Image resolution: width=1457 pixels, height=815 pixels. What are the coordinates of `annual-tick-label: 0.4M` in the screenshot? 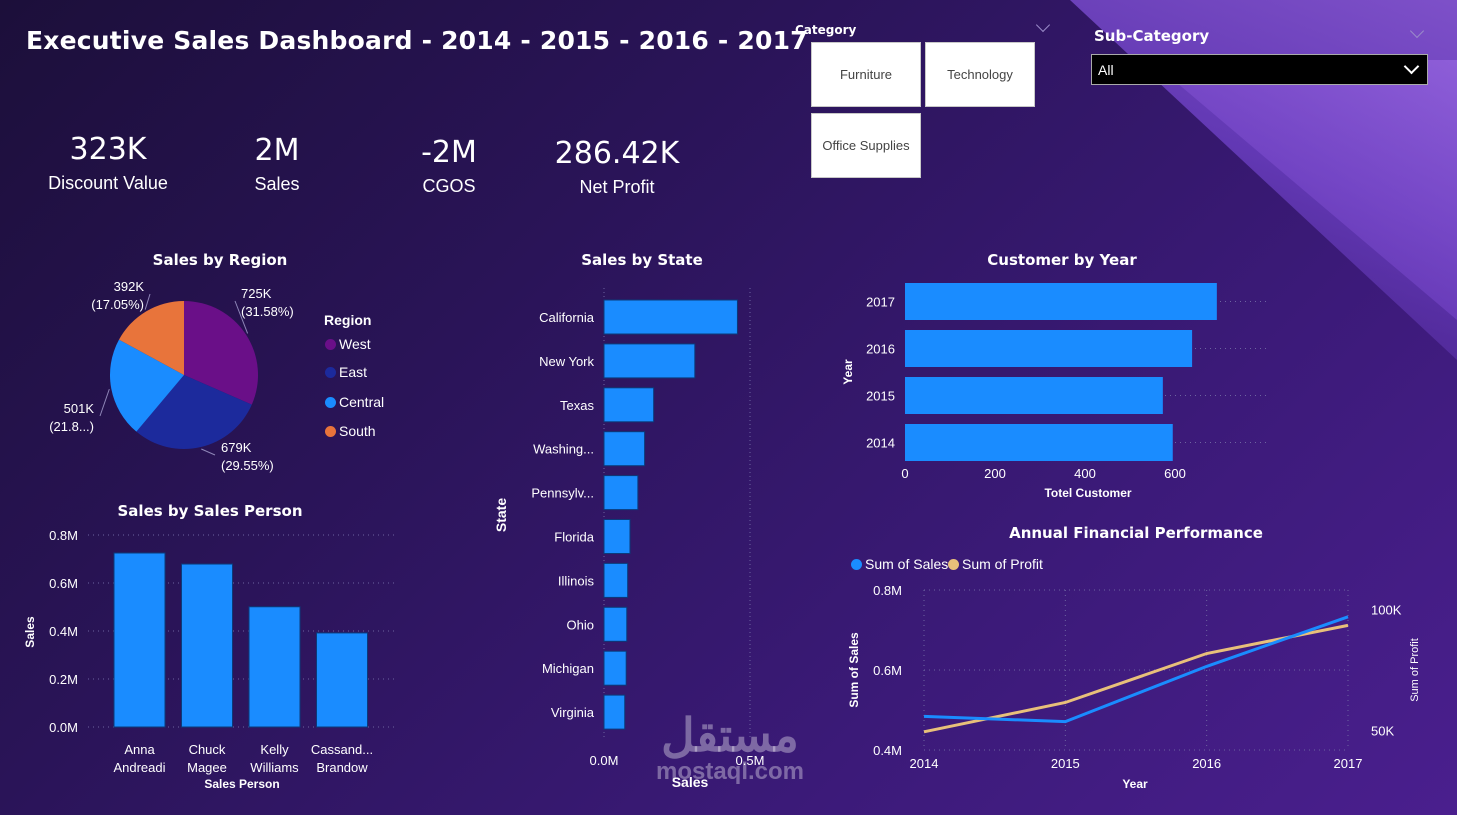 It's located at (887, 750).